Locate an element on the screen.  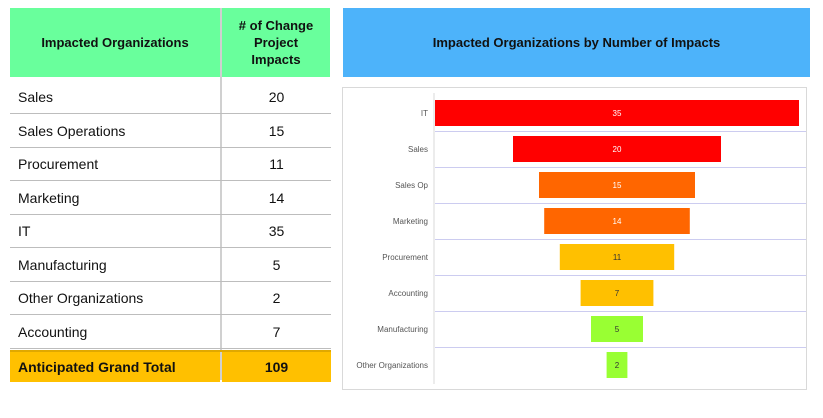
data-label: 7 is located at coordinates (617, 293).